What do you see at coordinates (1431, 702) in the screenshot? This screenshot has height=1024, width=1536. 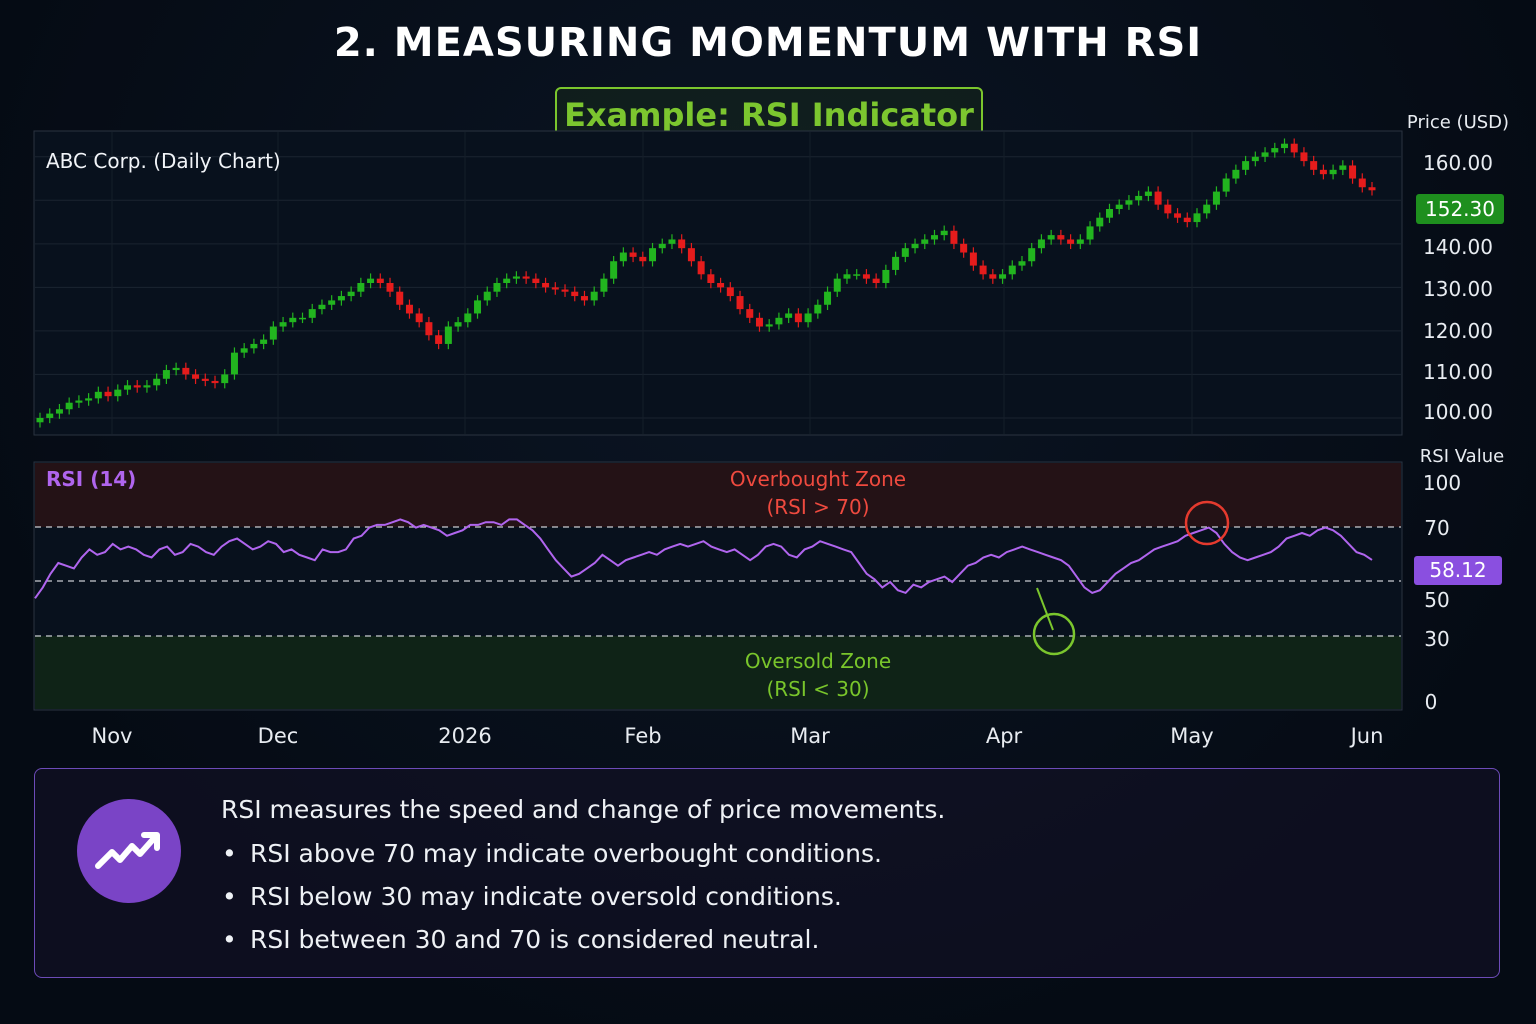 I see `rsi-tick: 0` at bounding box center [1431, 702].